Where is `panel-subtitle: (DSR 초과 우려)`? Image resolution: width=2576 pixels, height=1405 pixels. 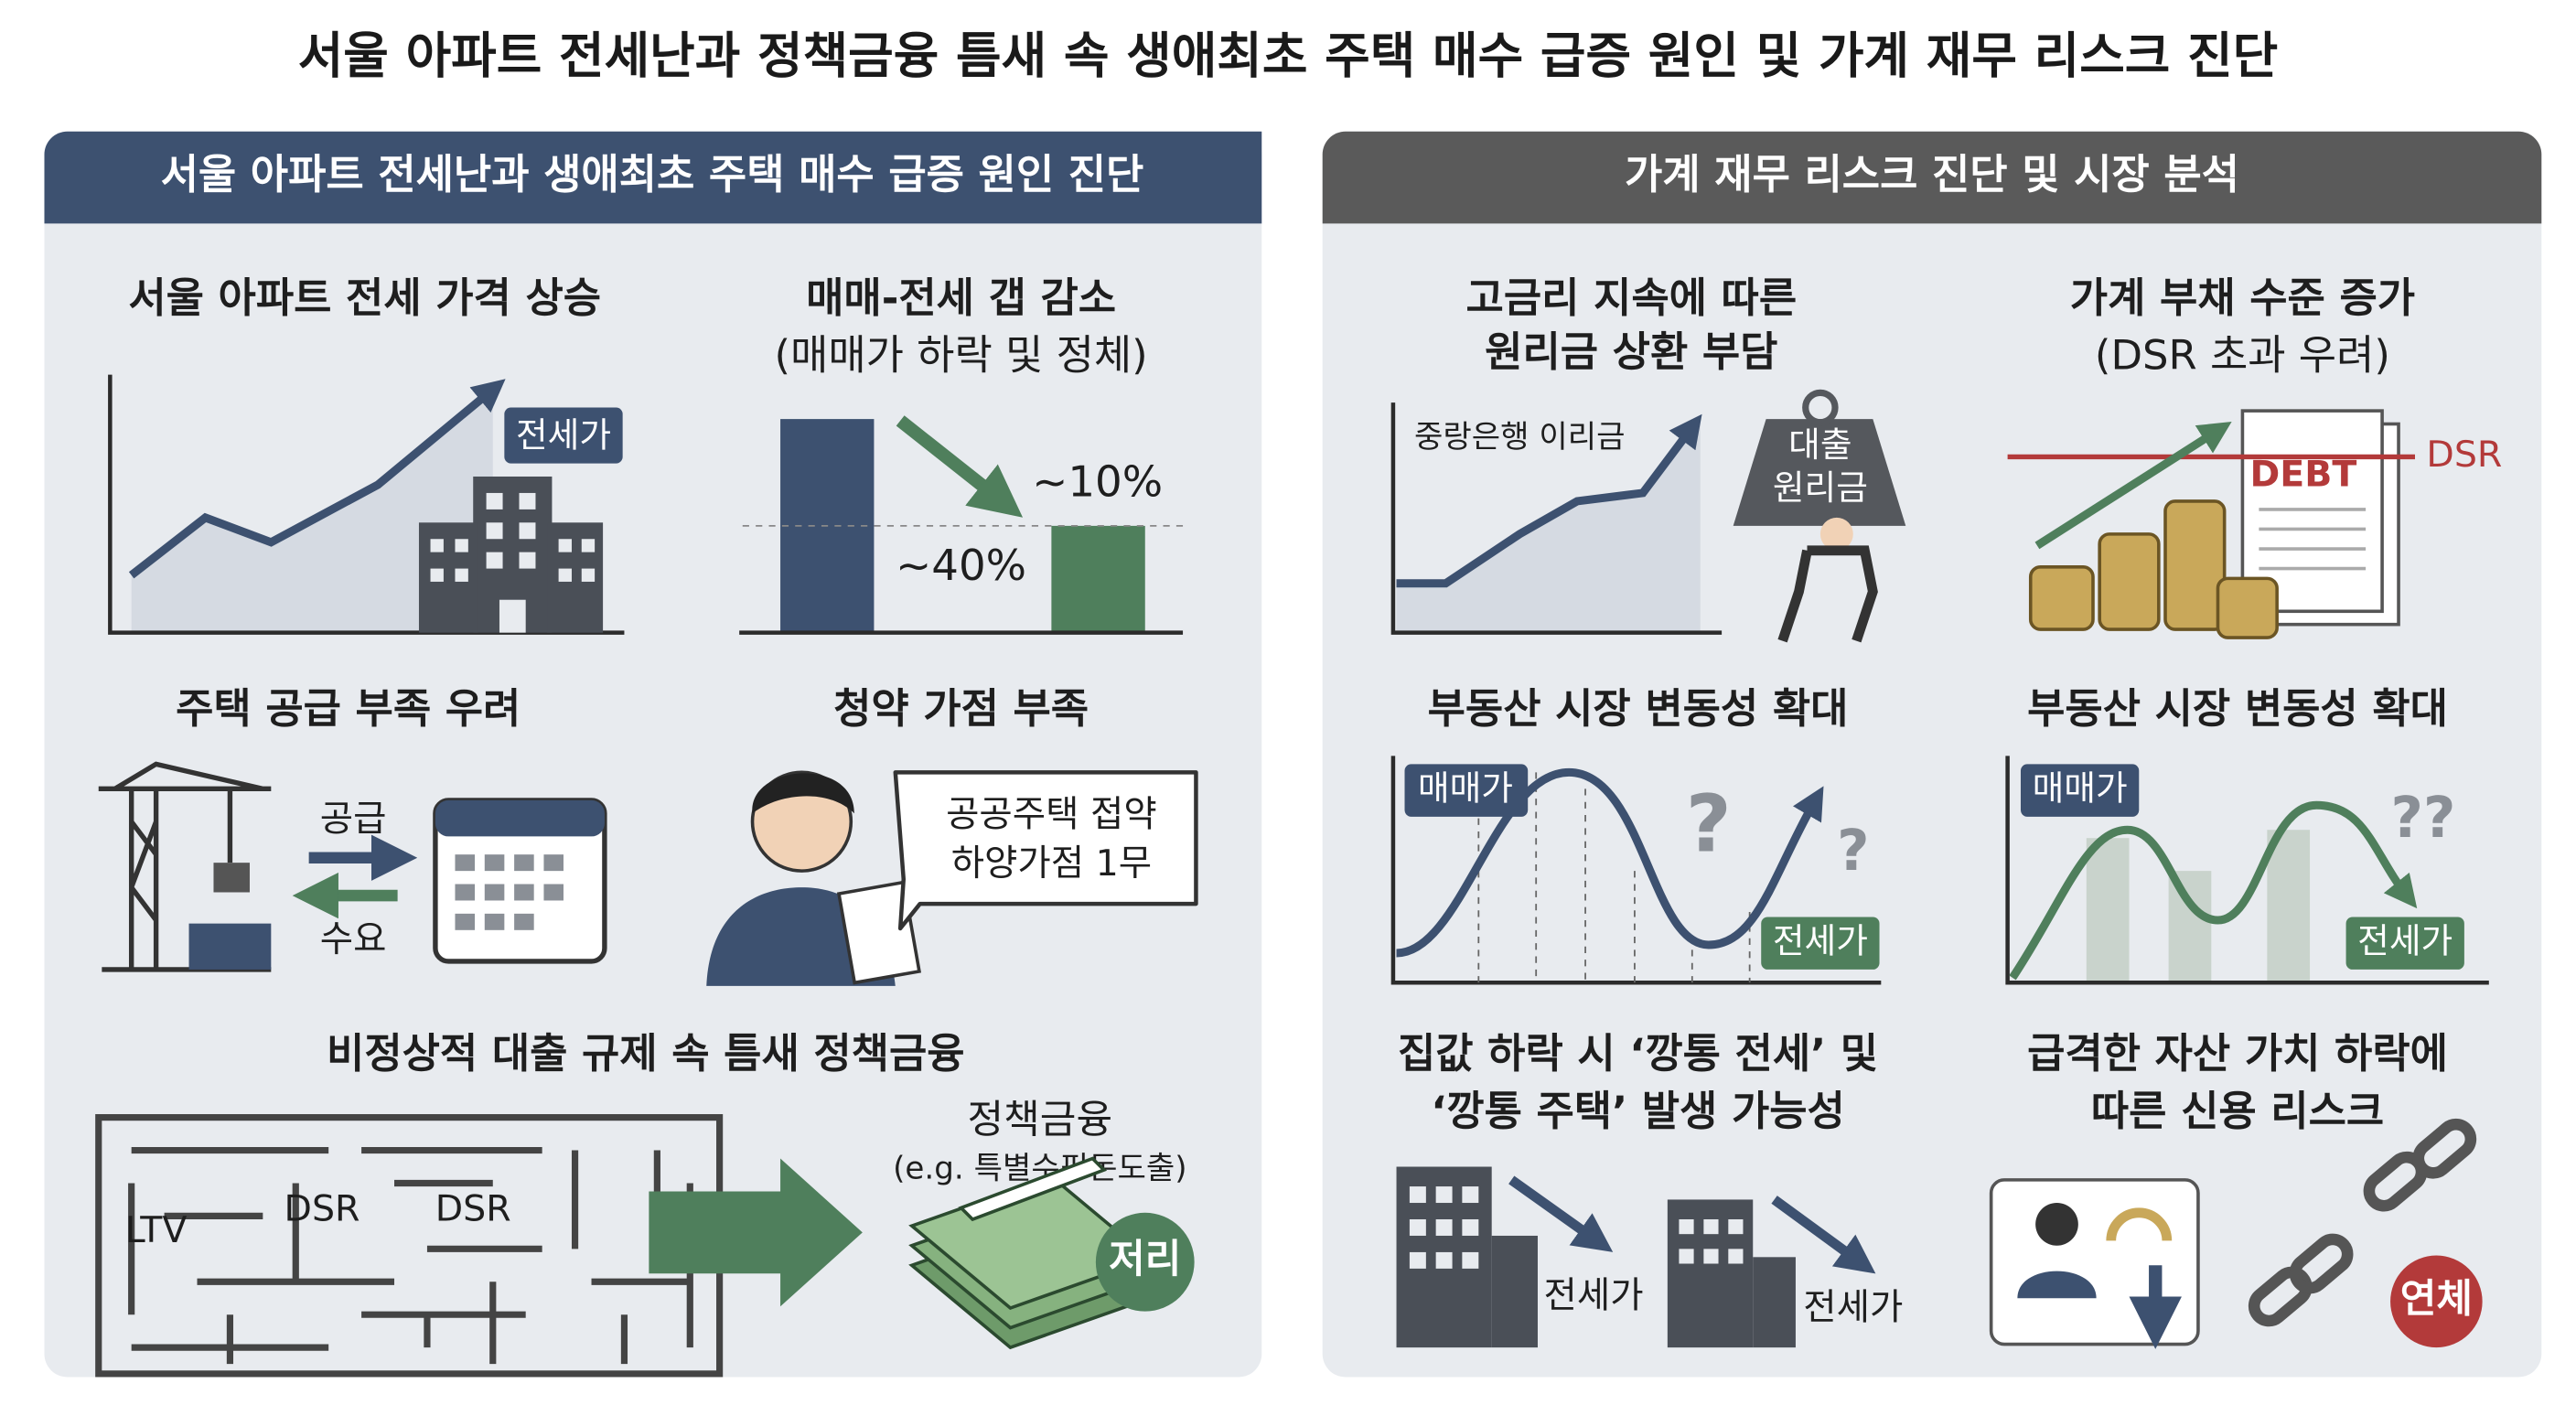
panel-subtitle: (DSR 초과 우려) is located at coordinates (2242, 355).